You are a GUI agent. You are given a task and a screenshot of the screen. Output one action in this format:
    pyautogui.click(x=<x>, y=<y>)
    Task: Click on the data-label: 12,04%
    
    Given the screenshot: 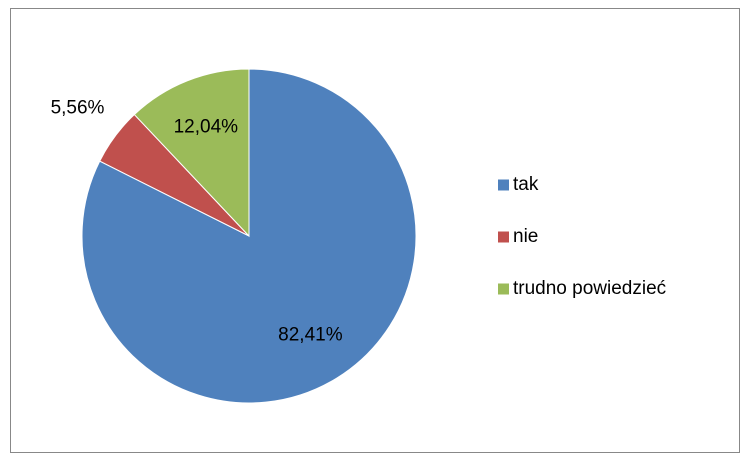 What is the action you would take?
    pyautogui.click(x=206, y=126)
    